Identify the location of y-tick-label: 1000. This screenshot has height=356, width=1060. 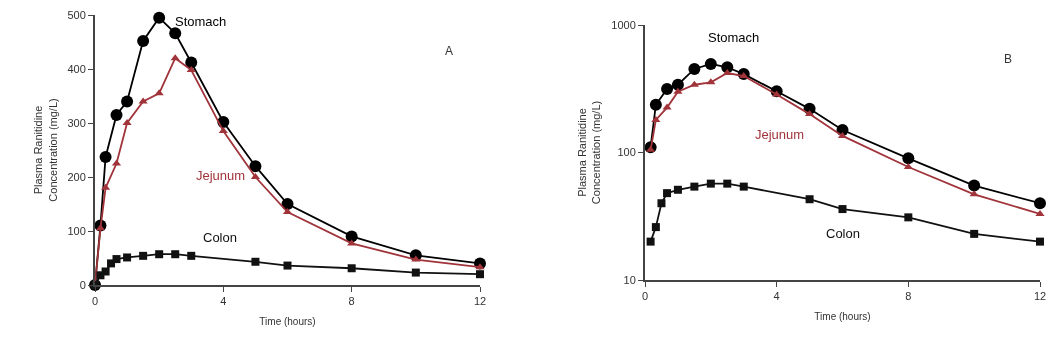
(623, 24).